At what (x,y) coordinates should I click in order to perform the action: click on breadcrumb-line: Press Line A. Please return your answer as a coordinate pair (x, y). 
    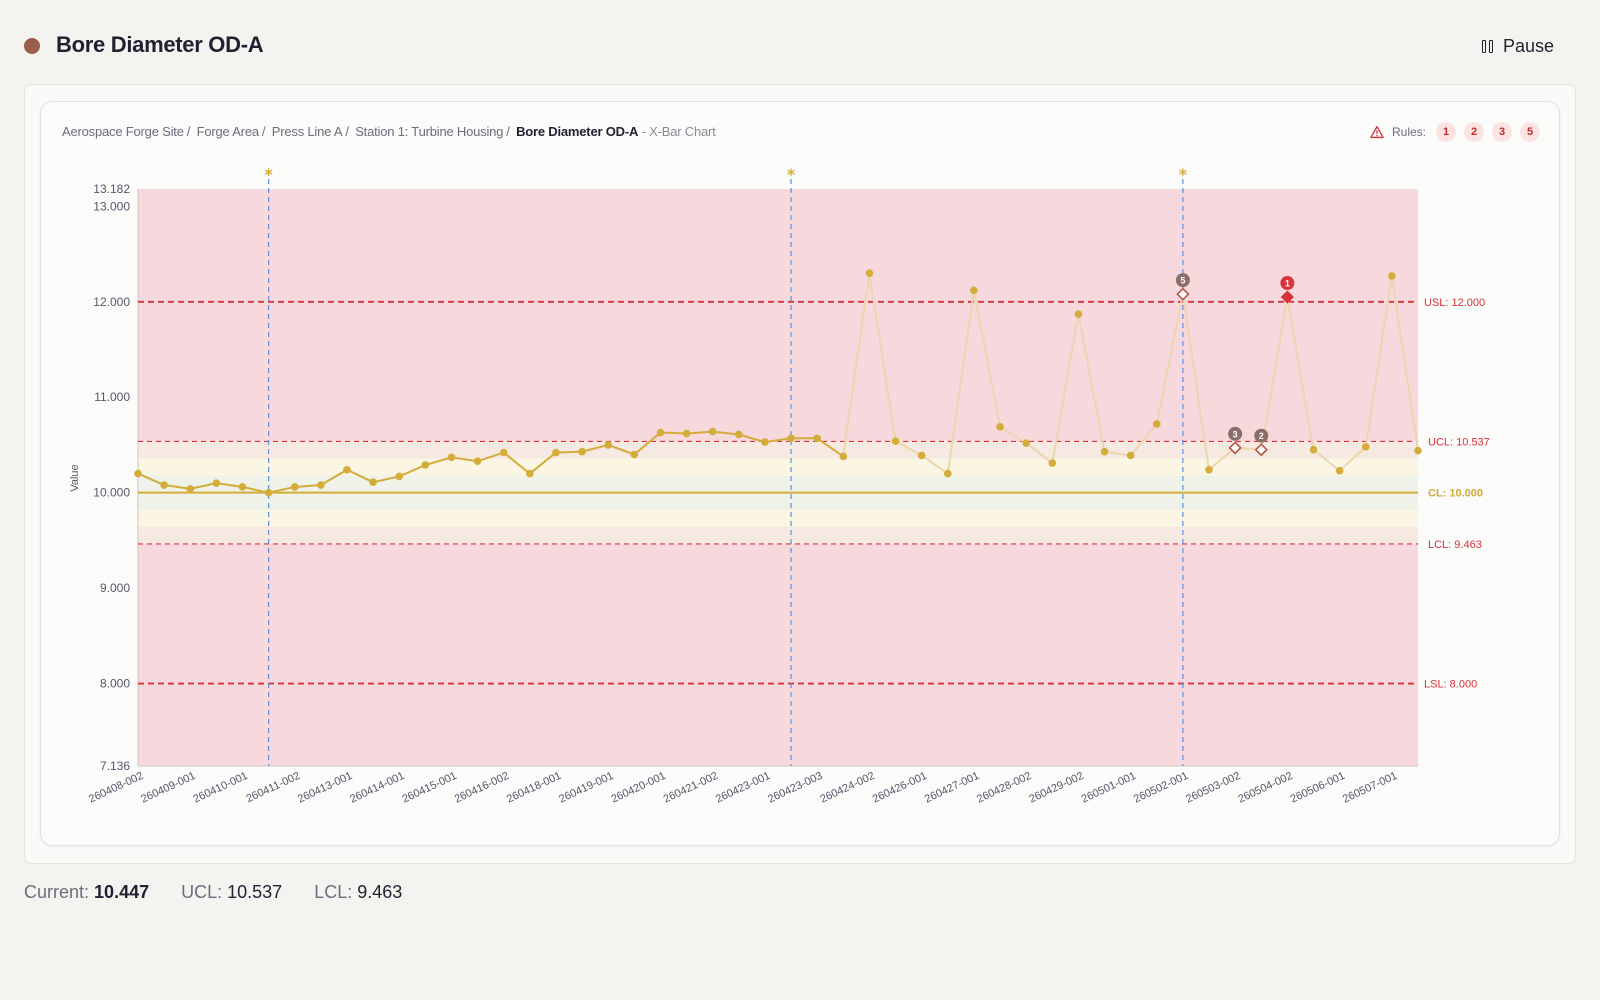
    Looking at the image, I should click on (307, 131).